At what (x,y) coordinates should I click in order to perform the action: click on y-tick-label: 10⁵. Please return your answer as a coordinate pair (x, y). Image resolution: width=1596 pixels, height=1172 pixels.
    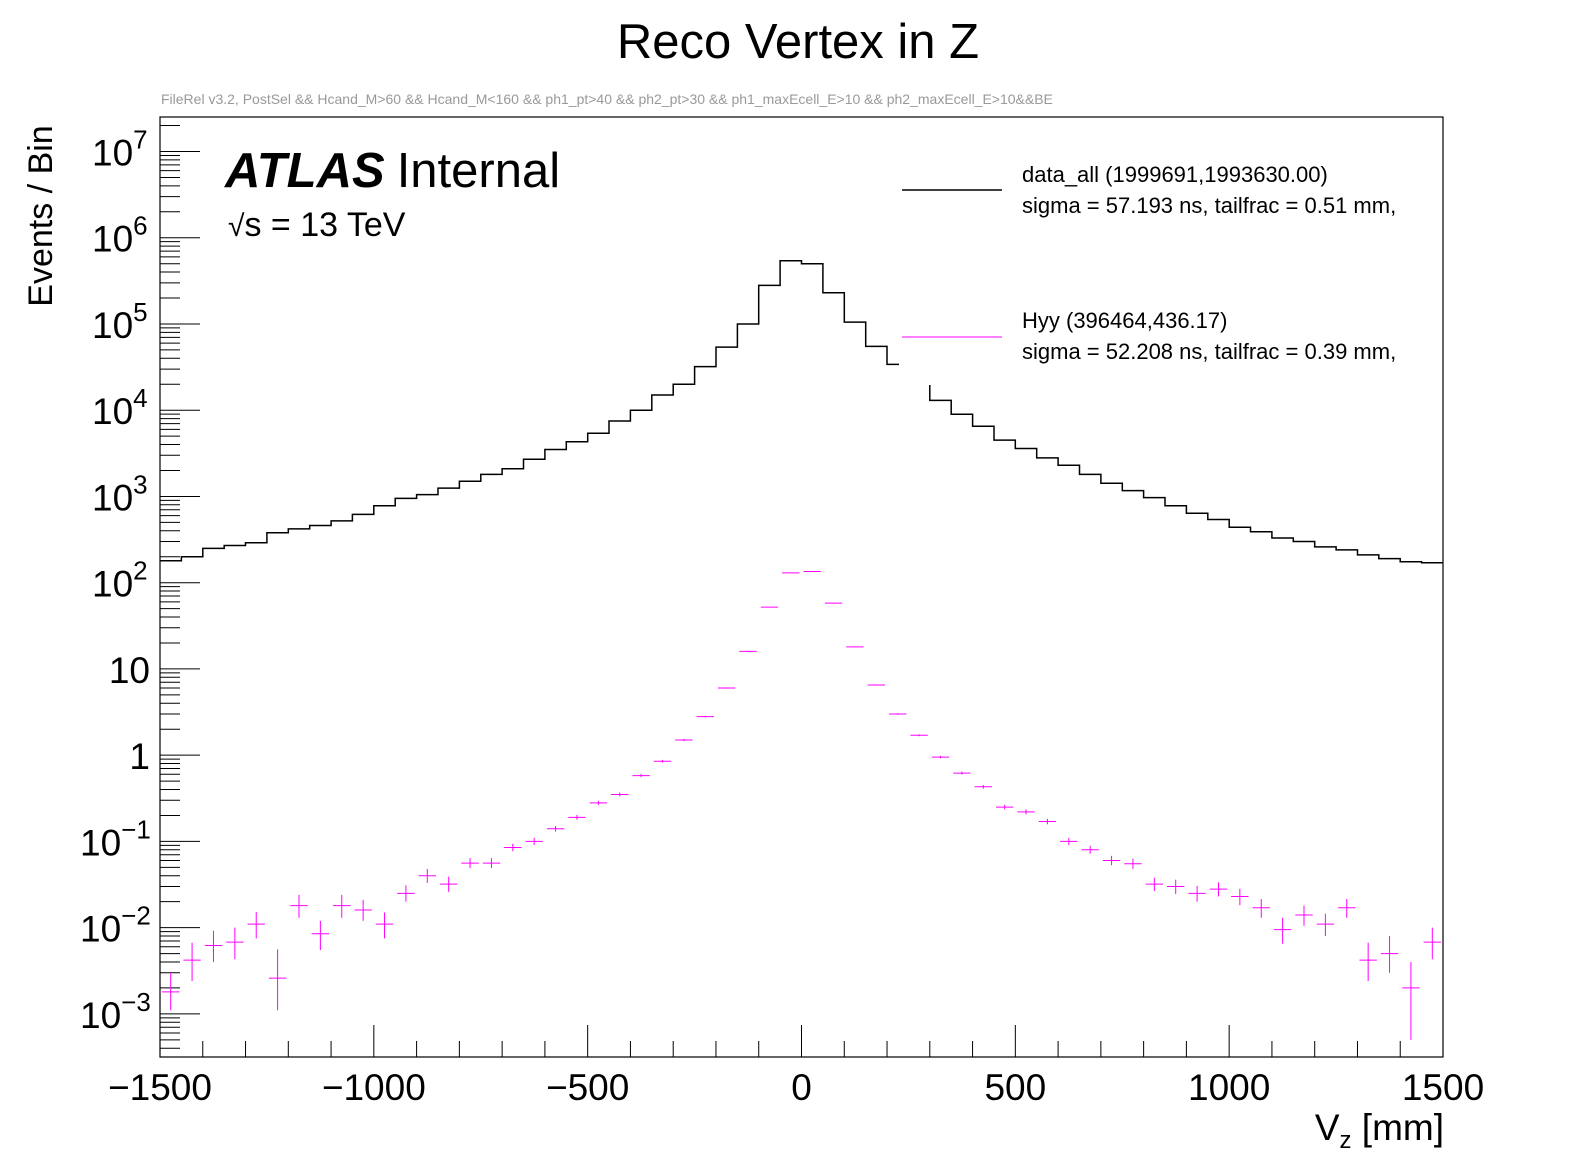
    Looking at the image, I should click on (120, 321).